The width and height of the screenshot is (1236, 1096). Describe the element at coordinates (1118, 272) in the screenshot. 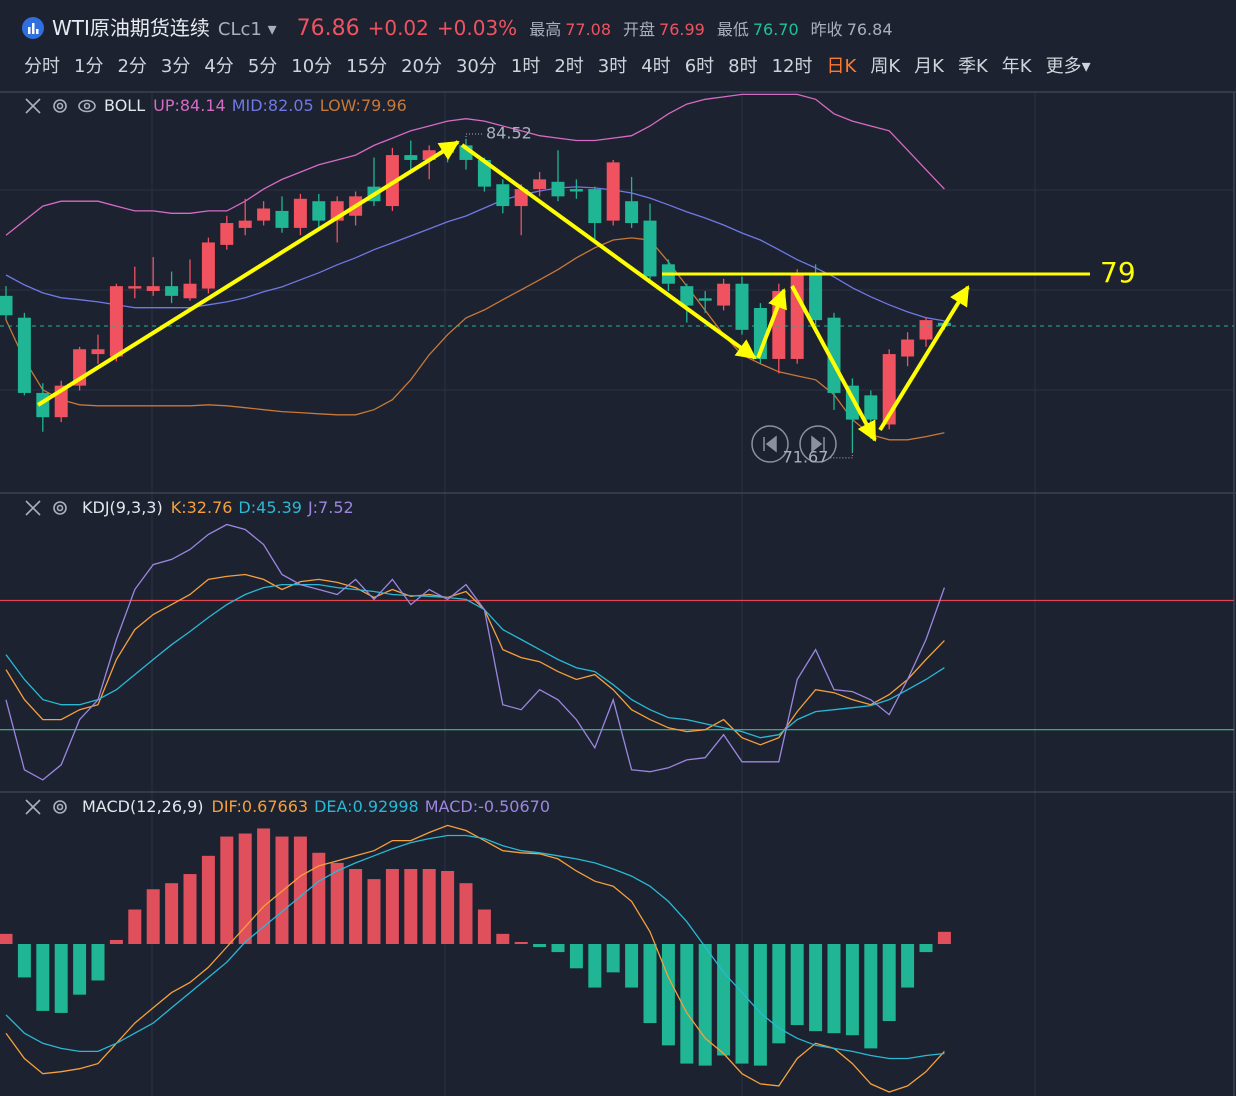

I see `level-label: 79` at that location.